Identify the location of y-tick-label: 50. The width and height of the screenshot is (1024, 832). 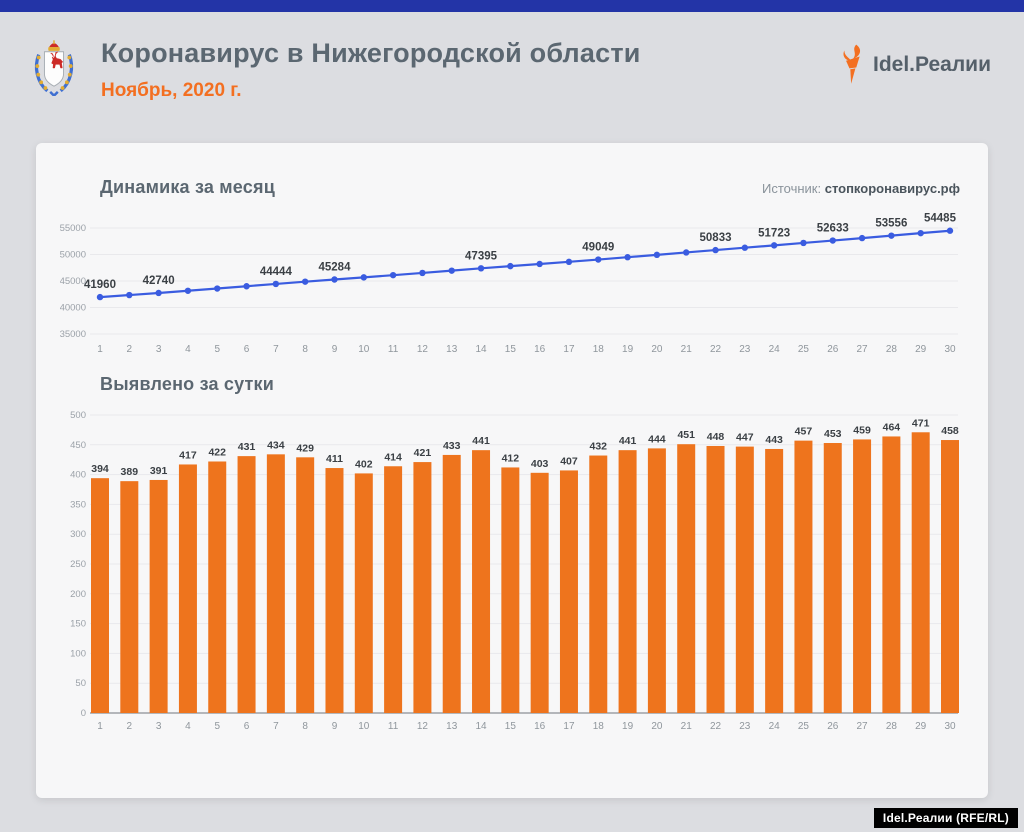
(80, 683).